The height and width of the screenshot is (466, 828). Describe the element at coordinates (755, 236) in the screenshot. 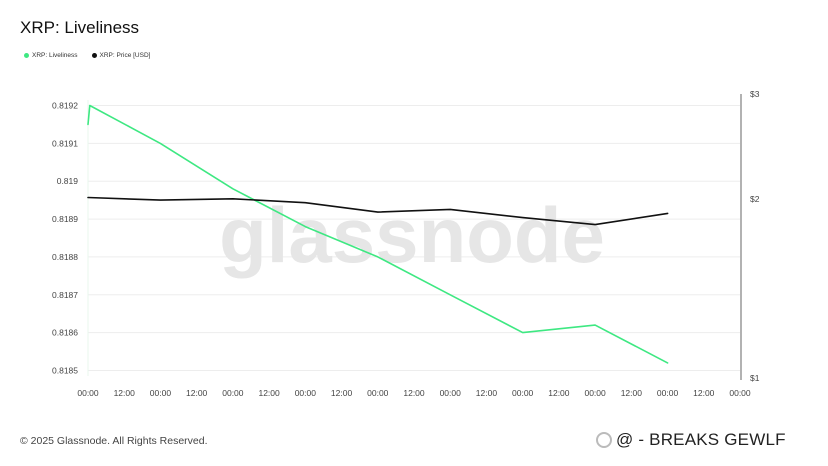

I see `y-axis-right-ticks: $1 $2 $3` at that location.